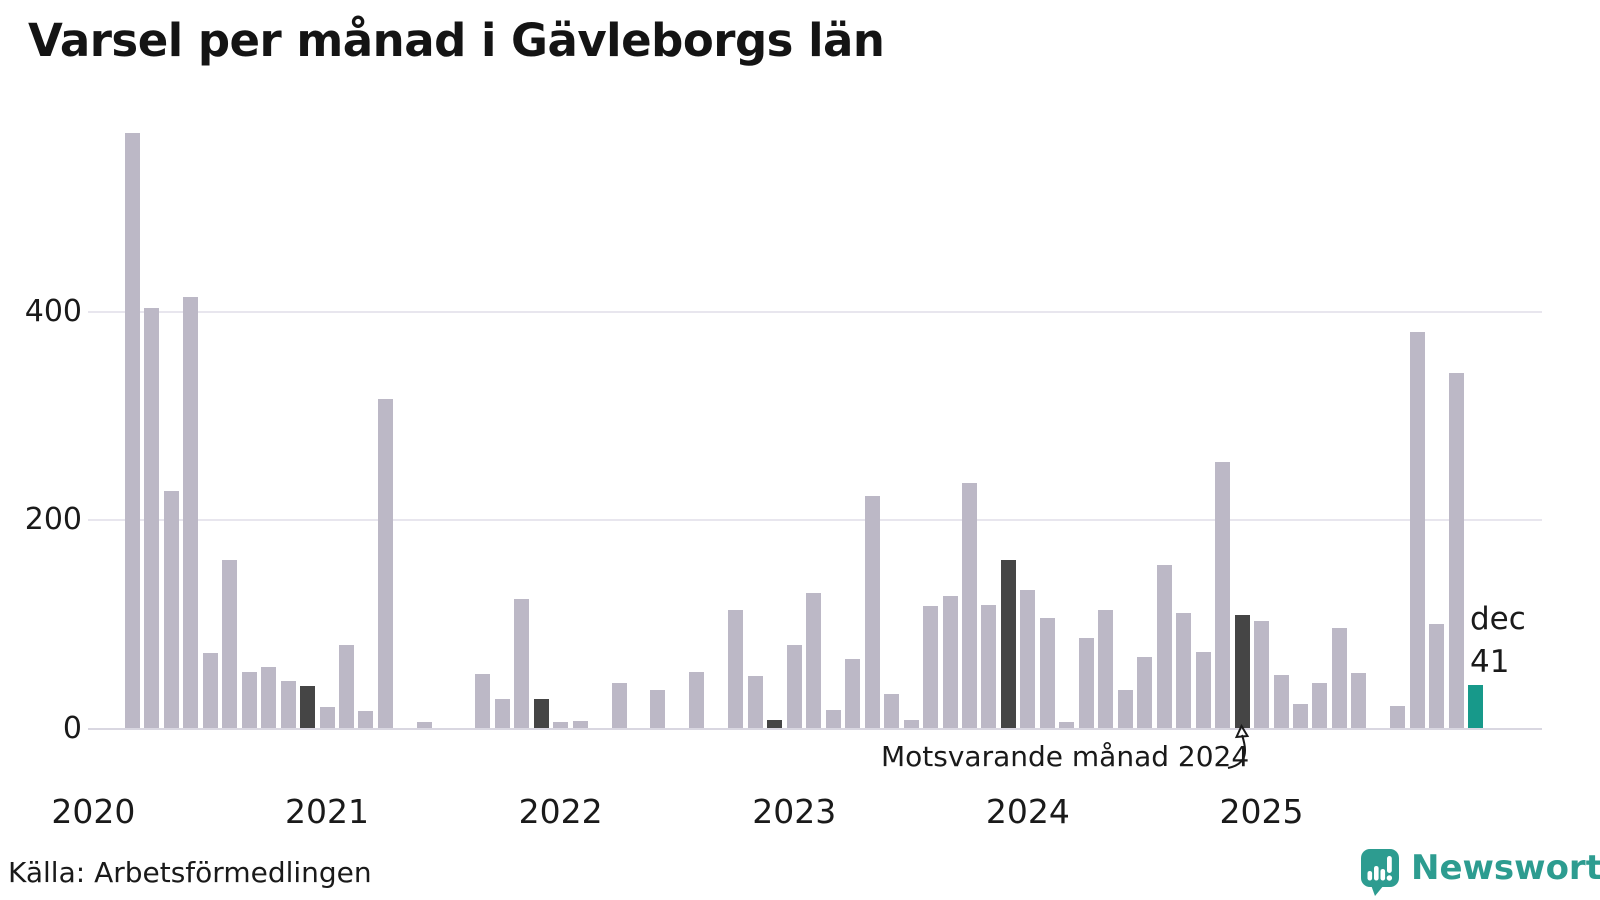  What do you see at coordinates (1261, 811) in the screenshot?
I see `x-axis-year-label-2025: 2025` at bounding box center [1261, 811].